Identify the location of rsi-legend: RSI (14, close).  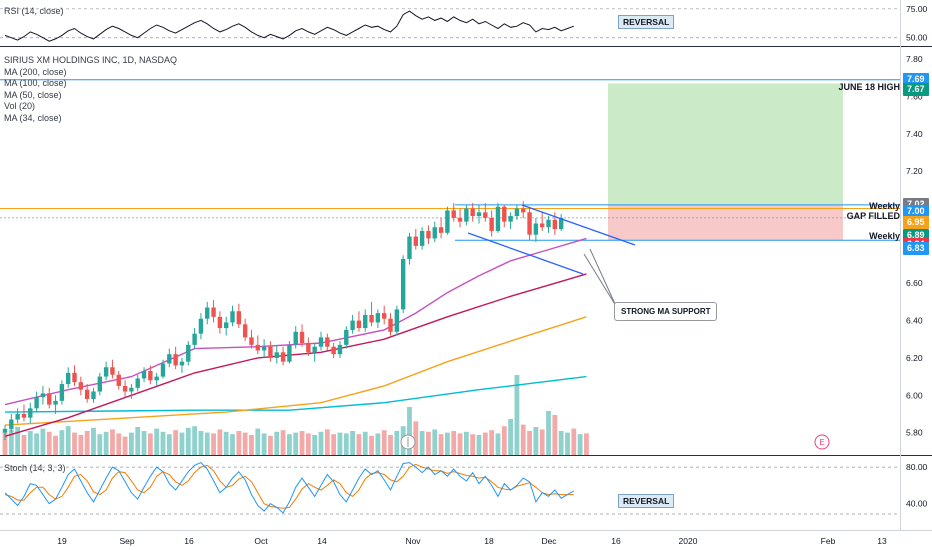
(34, 12).